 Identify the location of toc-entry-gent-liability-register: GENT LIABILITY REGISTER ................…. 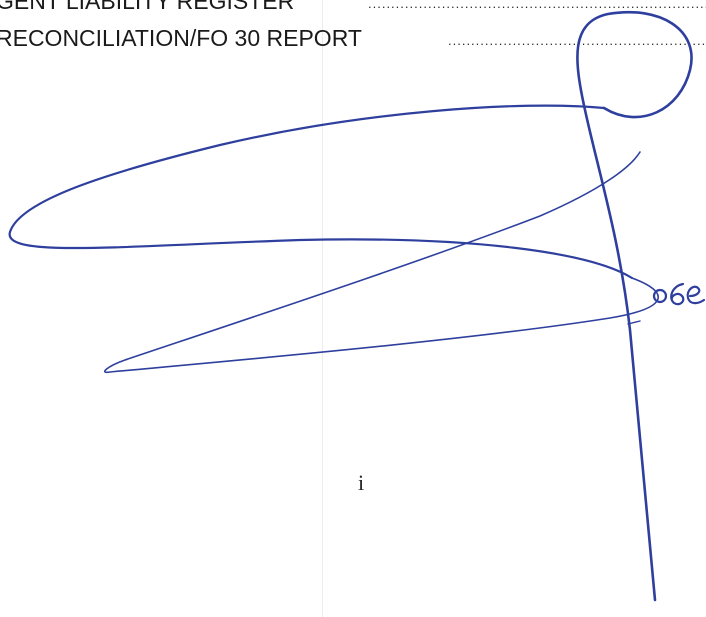
(353, 7).